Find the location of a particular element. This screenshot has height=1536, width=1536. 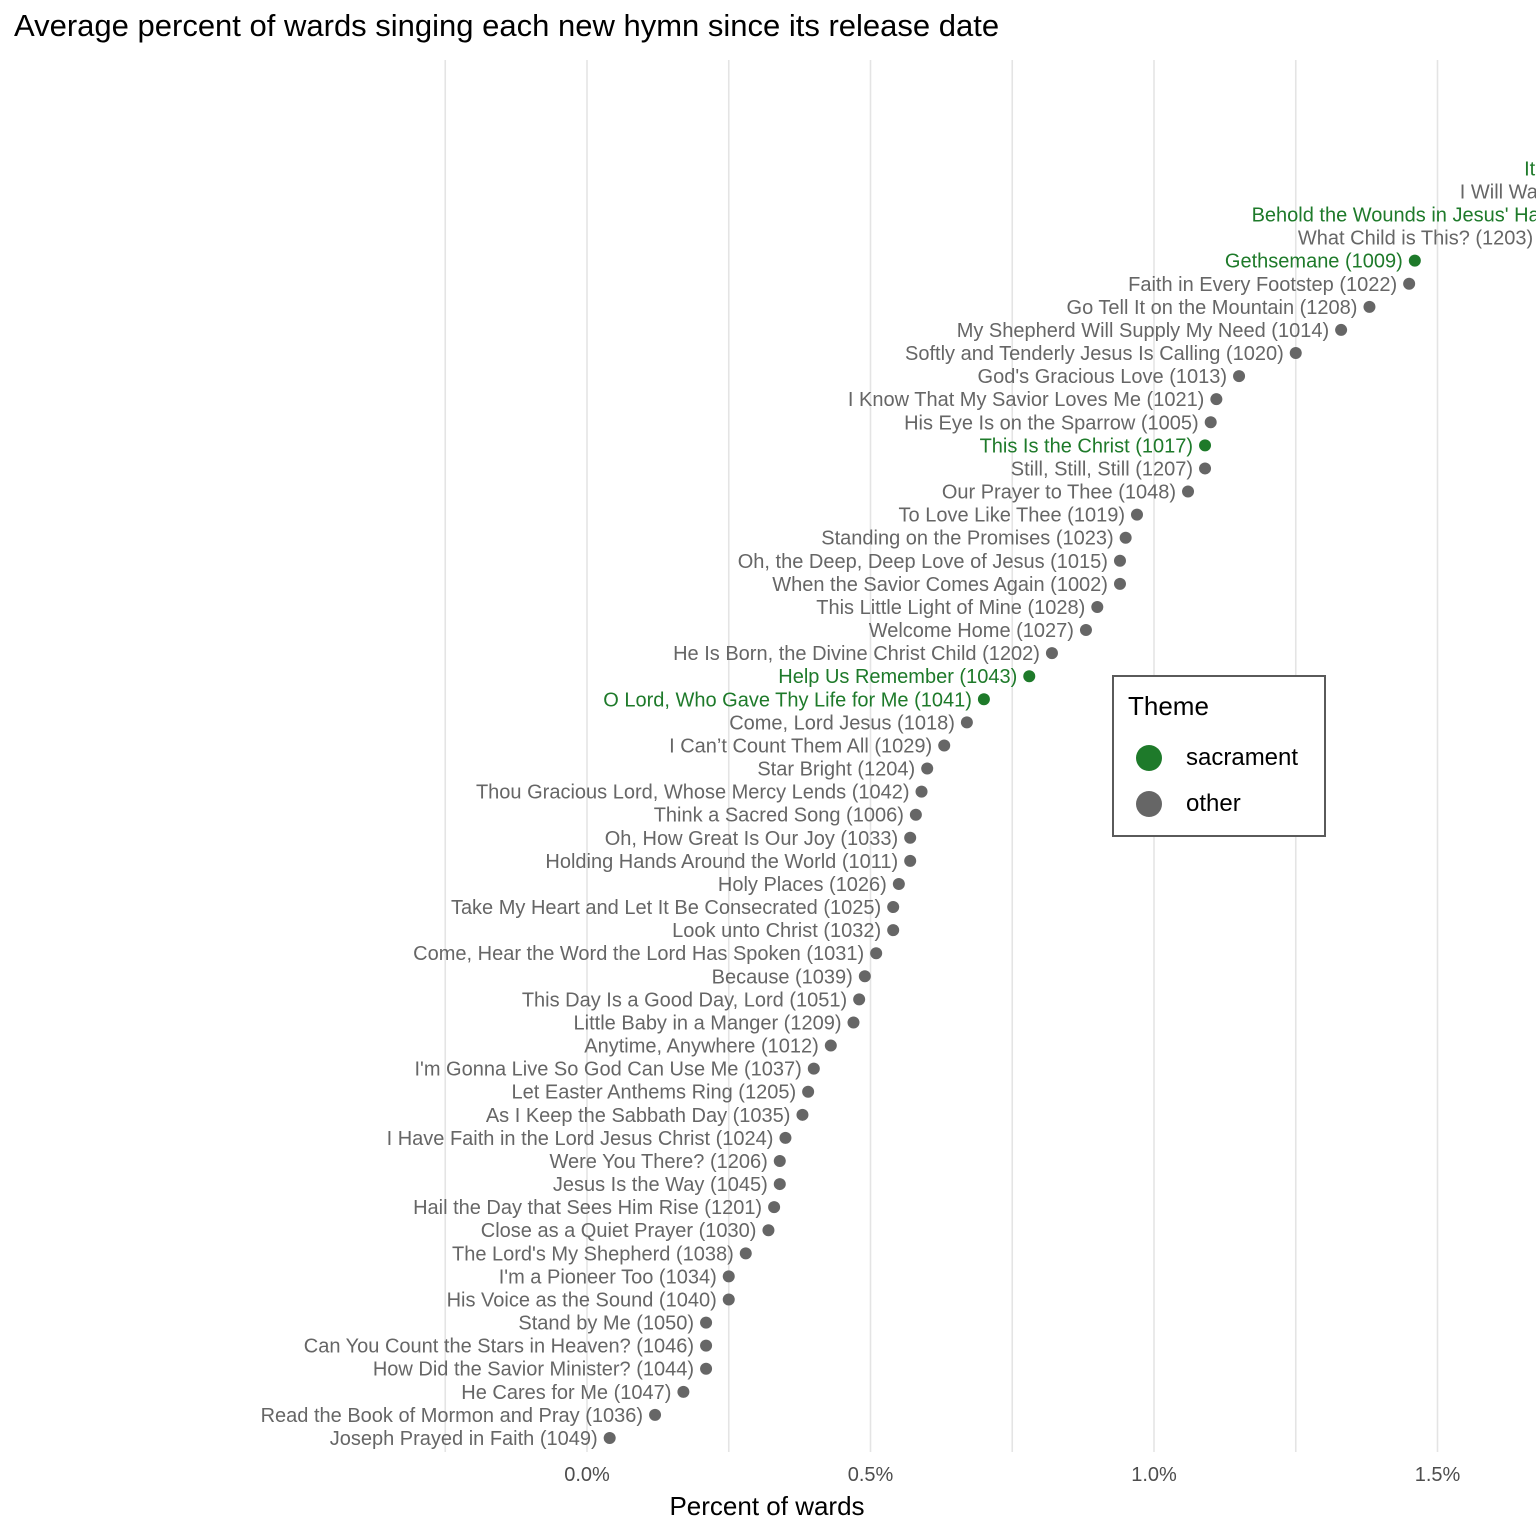

x-tick-label: 0.0% is located at coordinates (587, 1475).